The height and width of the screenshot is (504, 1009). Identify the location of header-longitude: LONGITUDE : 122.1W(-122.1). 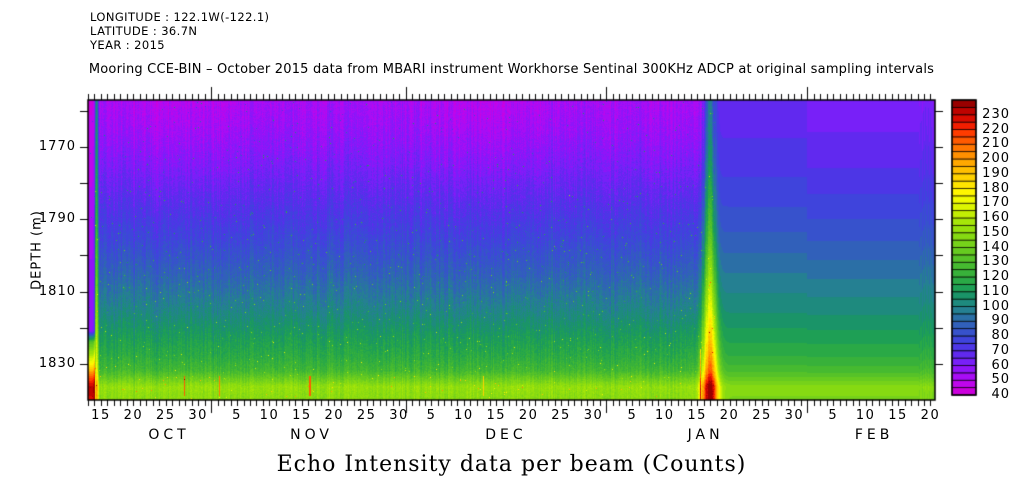
(180, 17).